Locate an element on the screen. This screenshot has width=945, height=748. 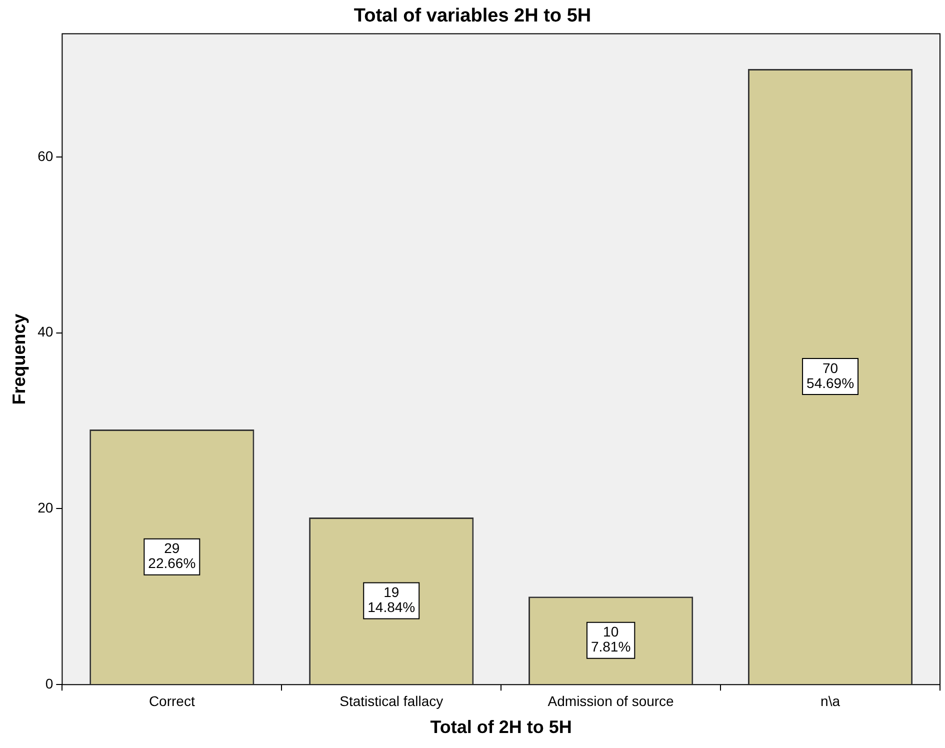
x-axis-title: Total of 2H to 5H is located at coordinates (501, 727).